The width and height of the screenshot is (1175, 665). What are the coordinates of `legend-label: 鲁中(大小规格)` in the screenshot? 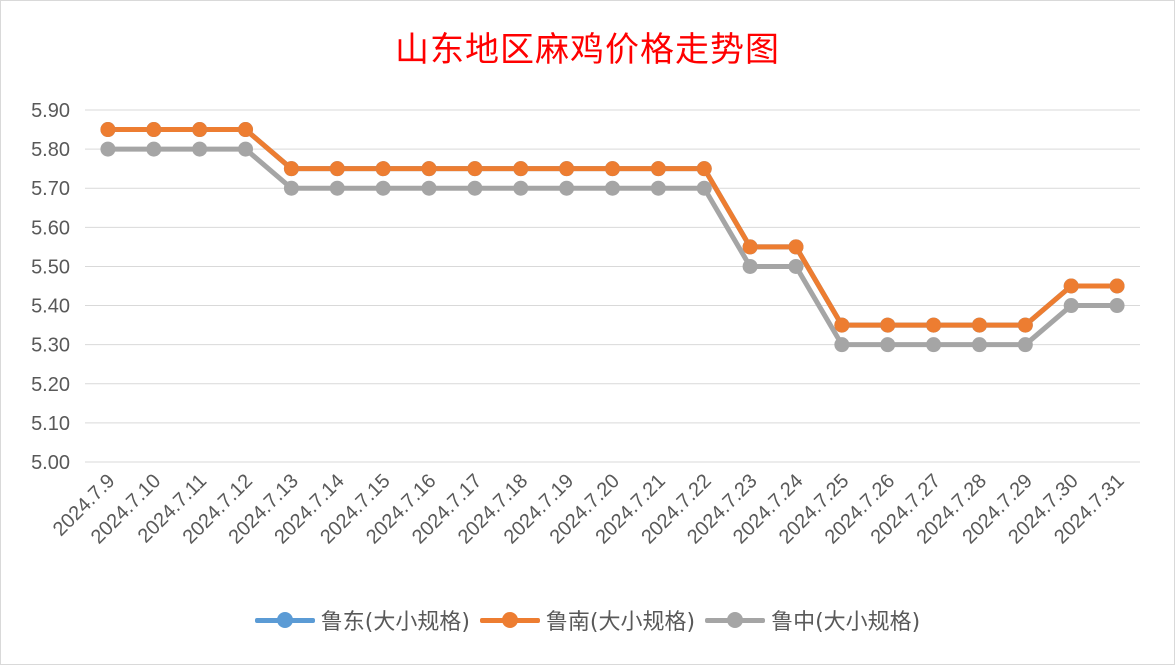 It's located at (846, 622).